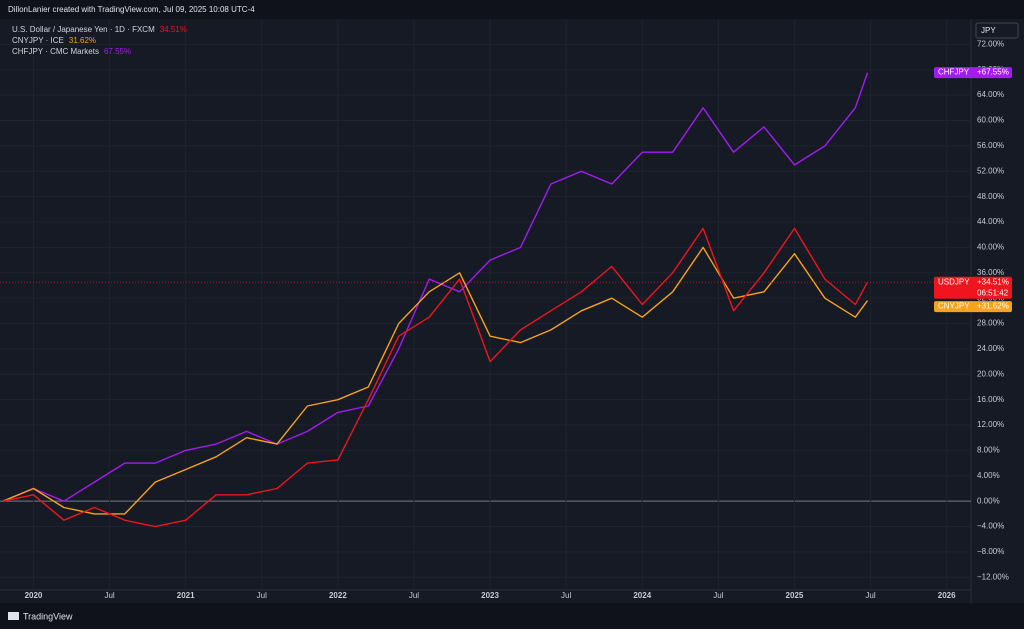 The width and height of the screenshot is (1024, 629). What do you see at coordinates (988, 500) in the screenshot?
I see `y-tick-label: 0.00%` at bounding box center [988, 500].